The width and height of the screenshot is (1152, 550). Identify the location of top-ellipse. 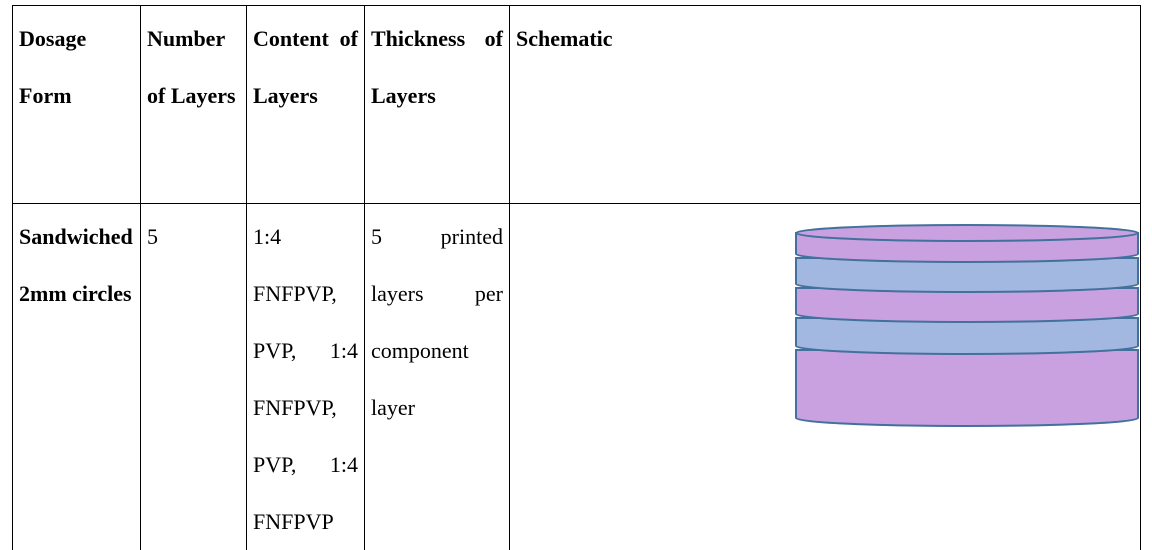
(967, 233).